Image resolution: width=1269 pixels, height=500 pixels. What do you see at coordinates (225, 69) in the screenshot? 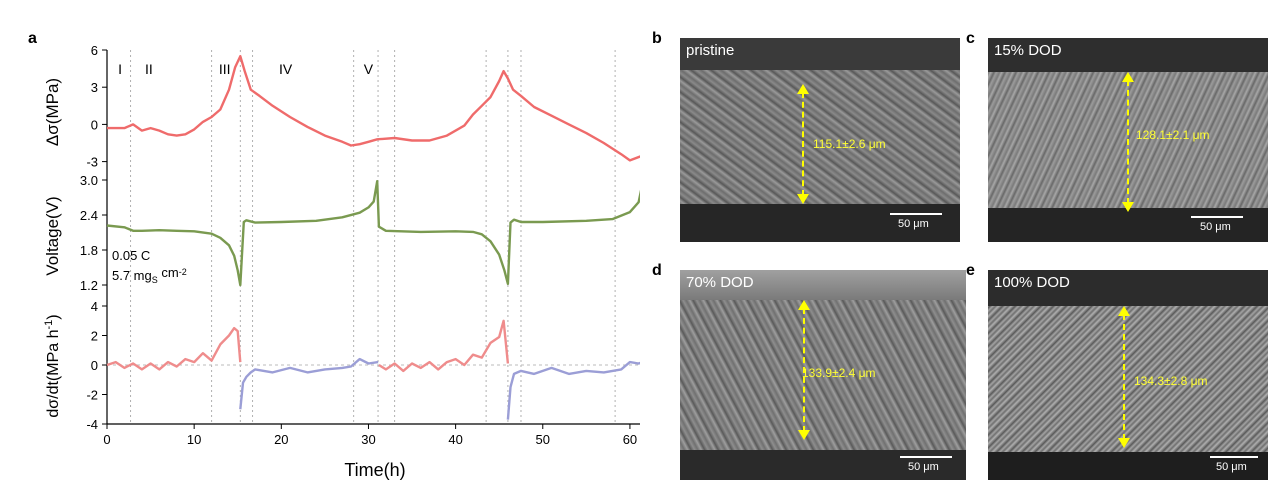
I see `stage-label: III` at bounding box center [225, 69].